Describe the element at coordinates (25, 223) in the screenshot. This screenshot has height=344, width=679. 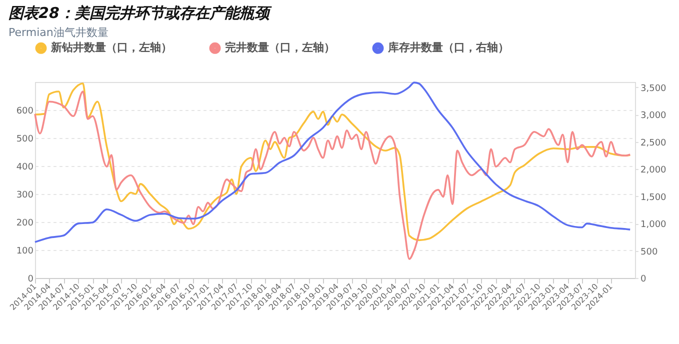
I see `y-tick-label: 200` at that location.